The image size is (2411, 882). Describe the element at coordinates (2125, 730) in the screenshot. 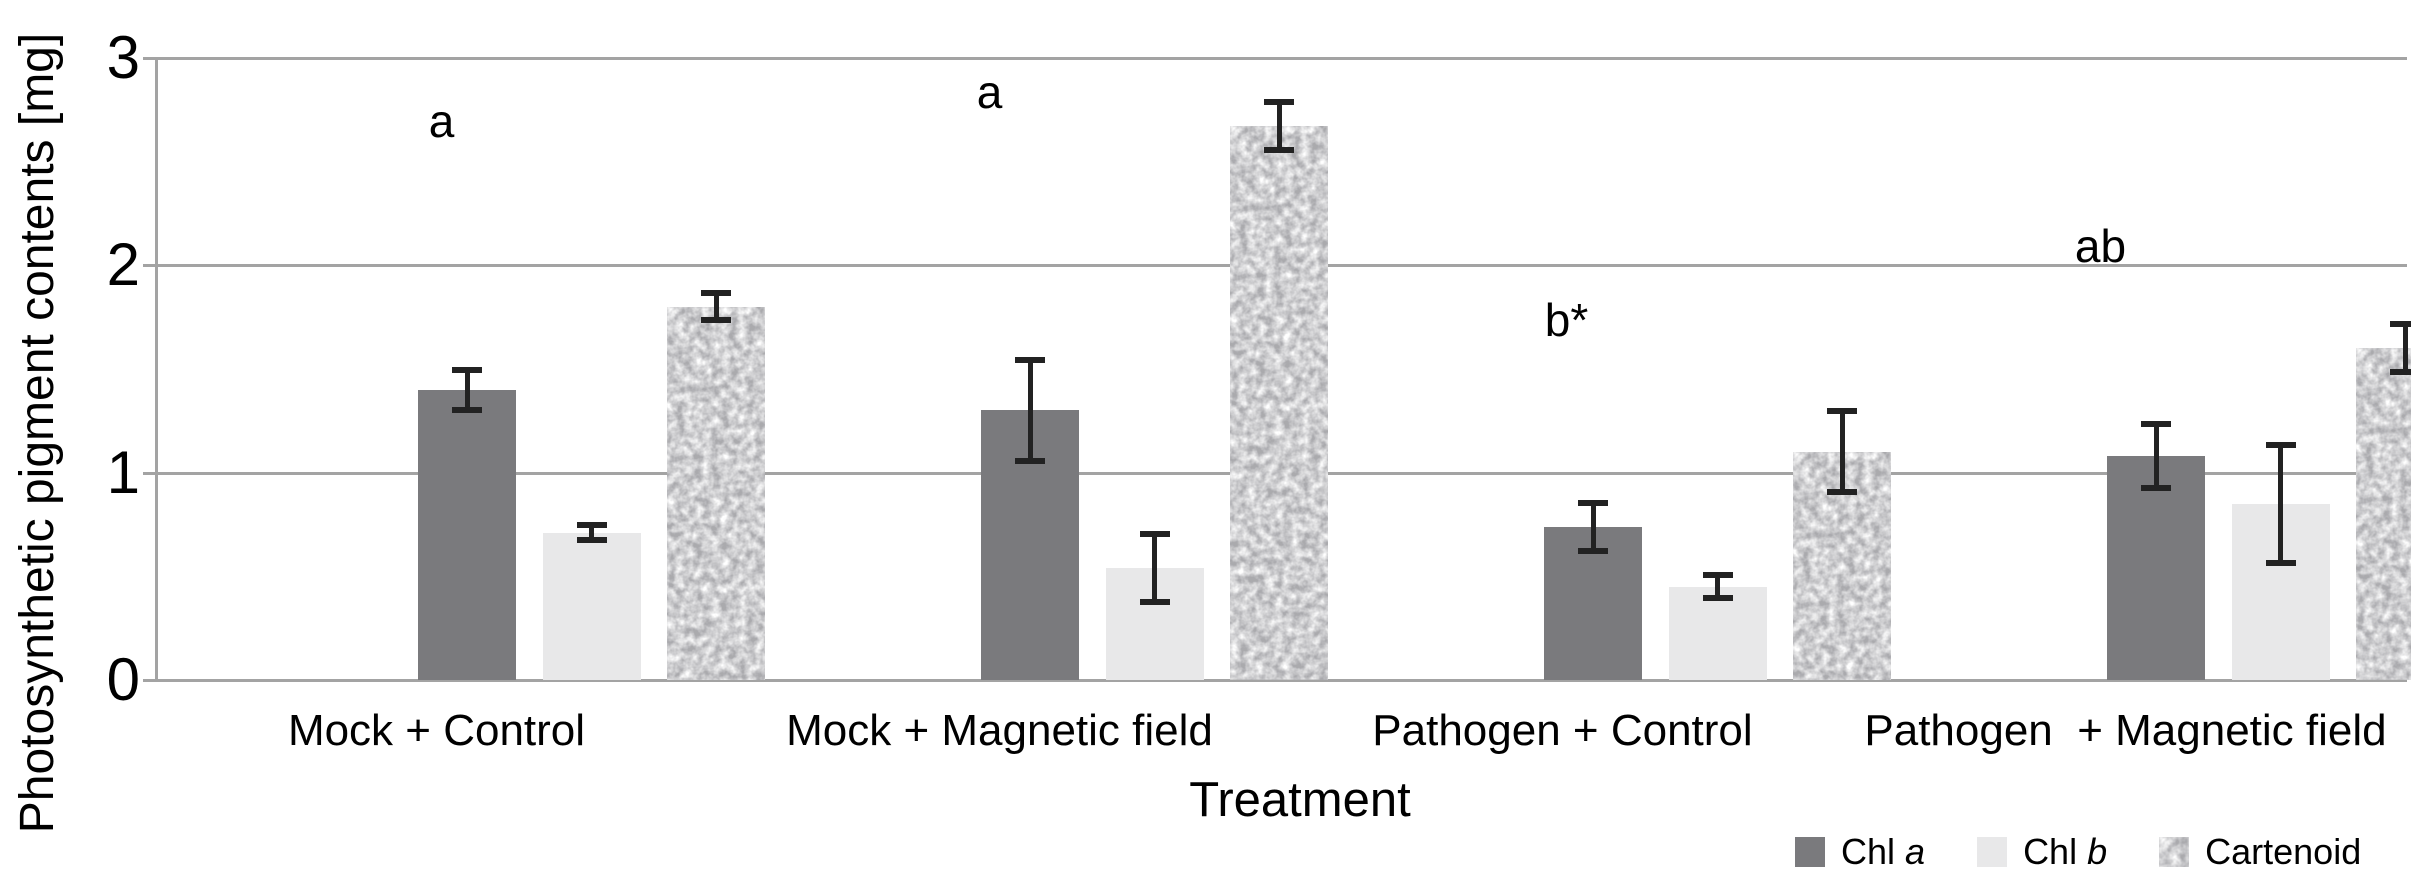

I see `x-tick-label-pathogen-magnetic-field: Pathogen + Magnetic field` at that location.